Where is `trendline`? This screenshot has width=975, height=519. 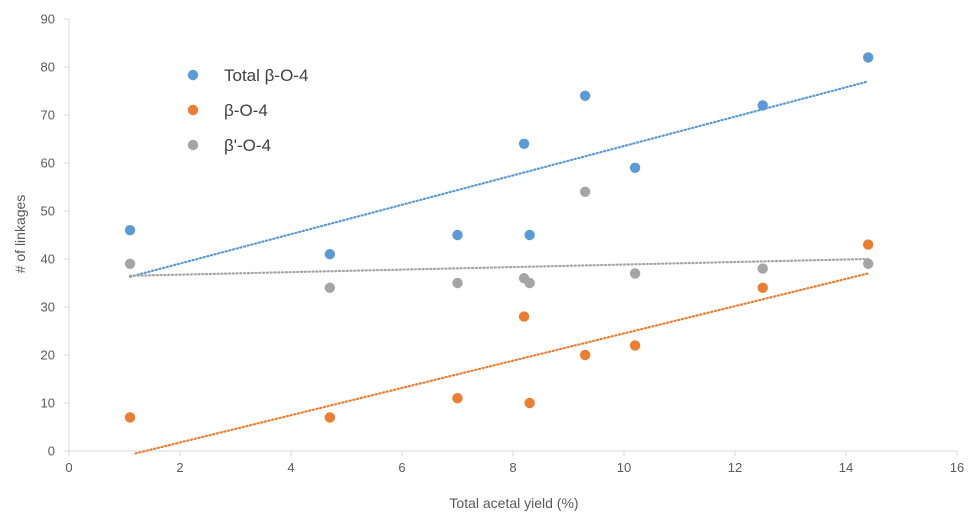
trendline is located at coordinates (499, 267).